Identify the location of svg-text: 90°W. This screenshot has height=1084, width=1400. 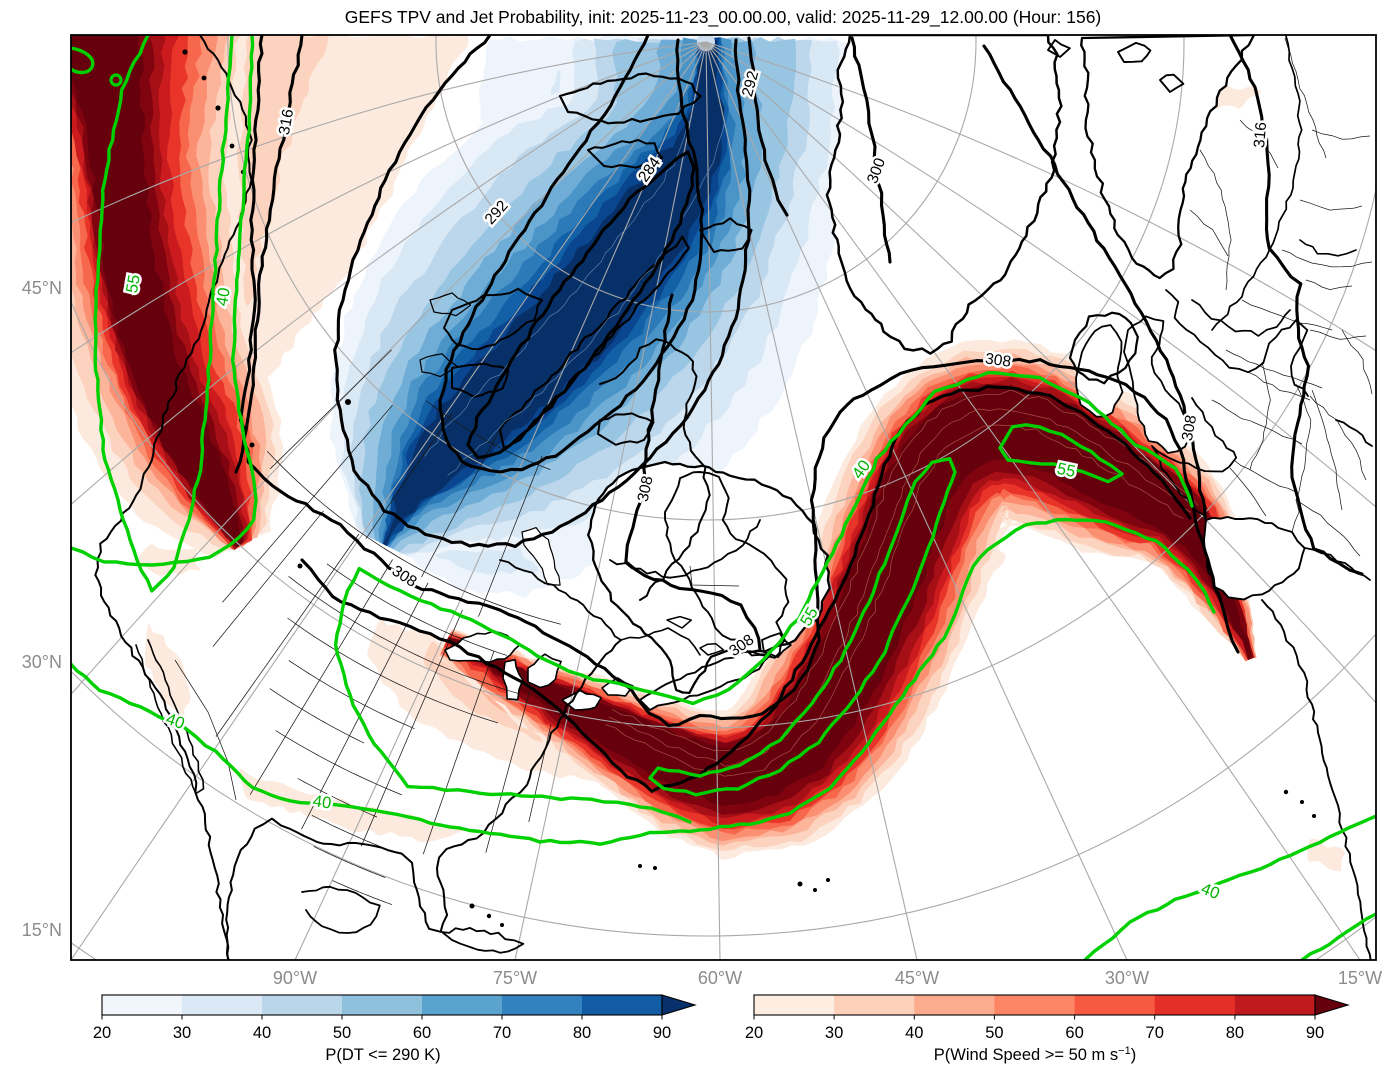
(295, 978).